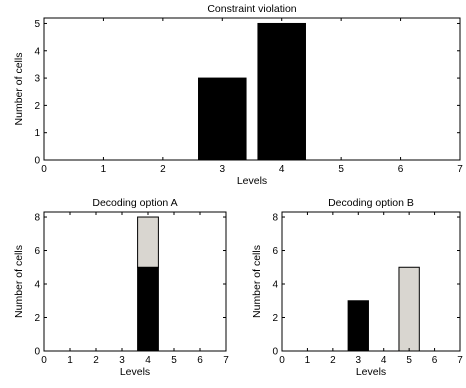  What do you see at coordinates (37, 79) in the screenshot?
I see `y-tick-label: 3` at bounding box center [37, 79].